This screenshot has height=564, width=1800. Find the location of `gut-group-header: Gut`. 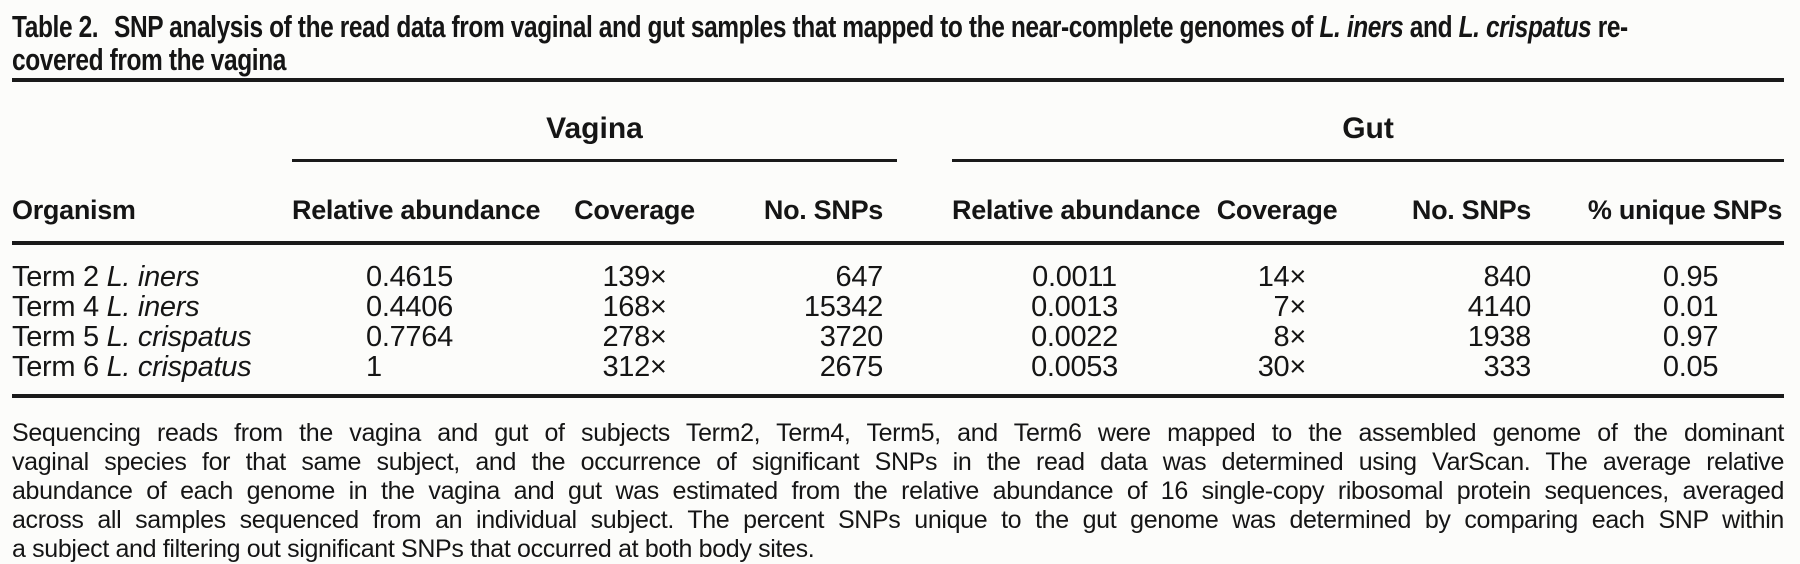

gut-group-header: Gut is located at coordinates (1368, 120).